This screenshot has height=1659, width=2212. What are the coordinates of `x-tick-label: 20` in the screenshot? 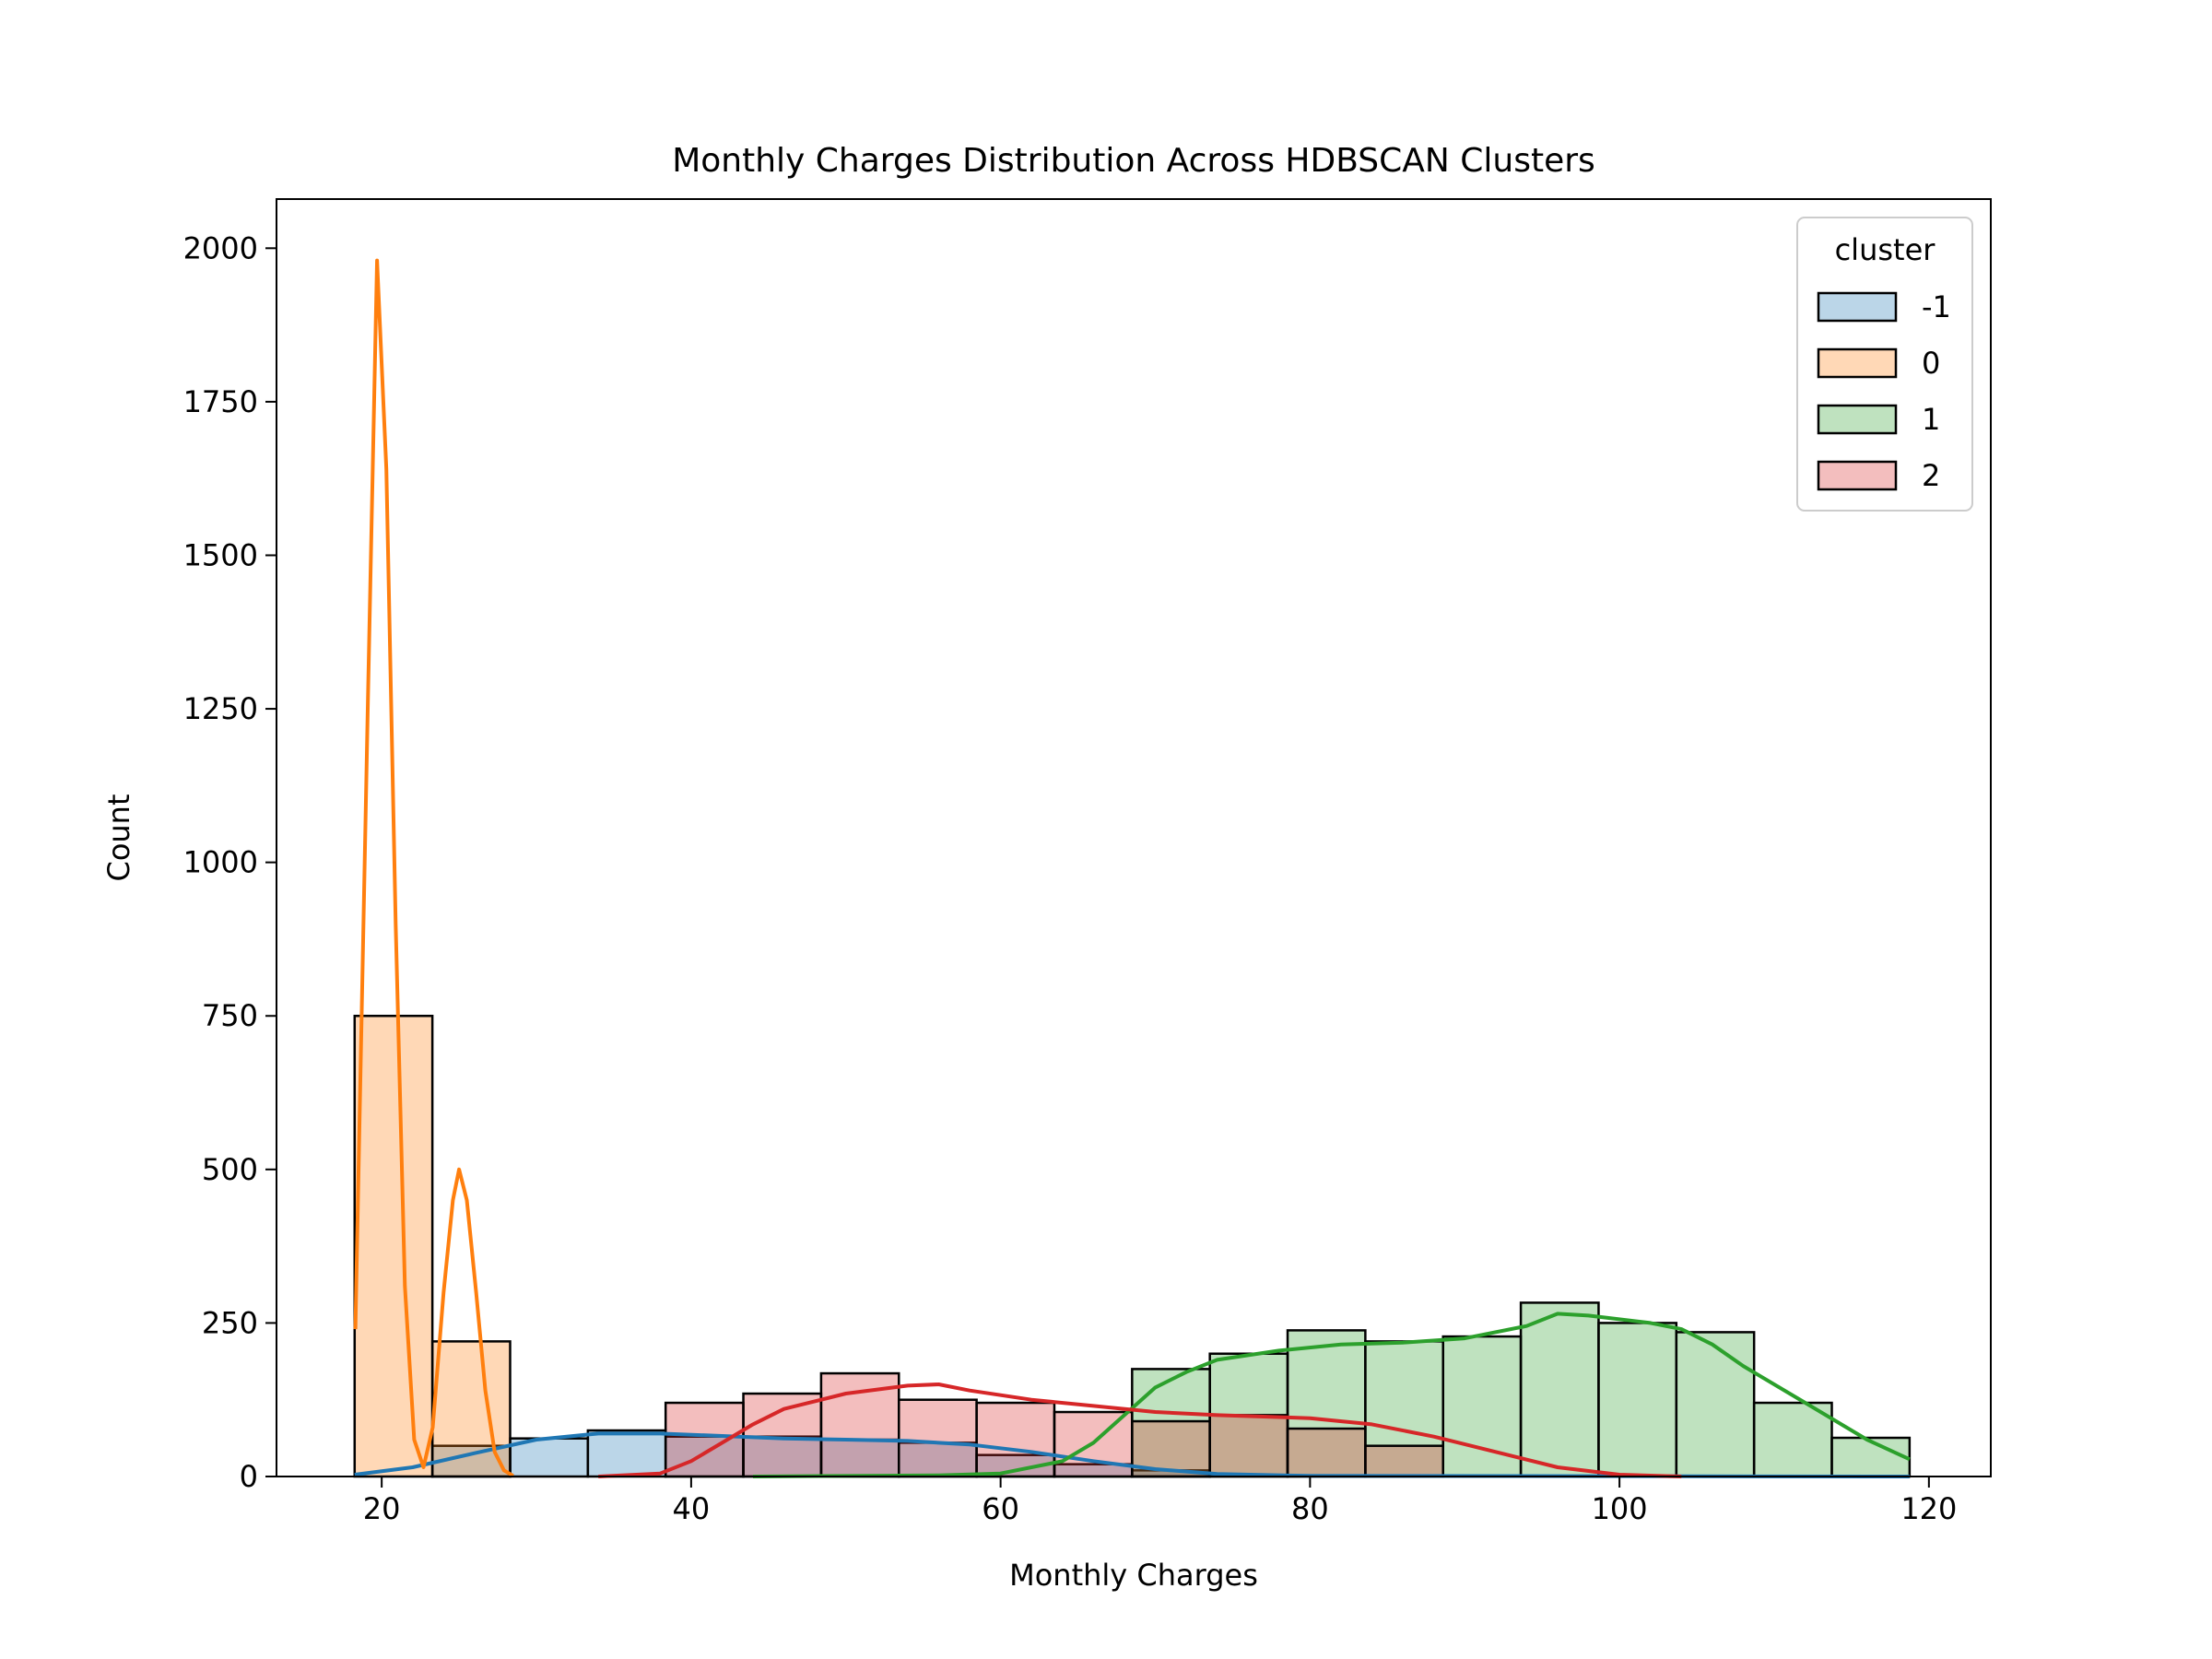 It's located at (382, 1508).